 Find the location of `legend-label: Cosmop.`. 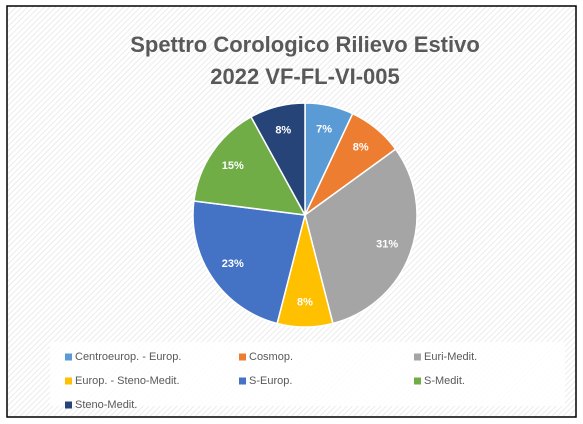

legend-label: Cosmop. is located at coordinates (271, 357).